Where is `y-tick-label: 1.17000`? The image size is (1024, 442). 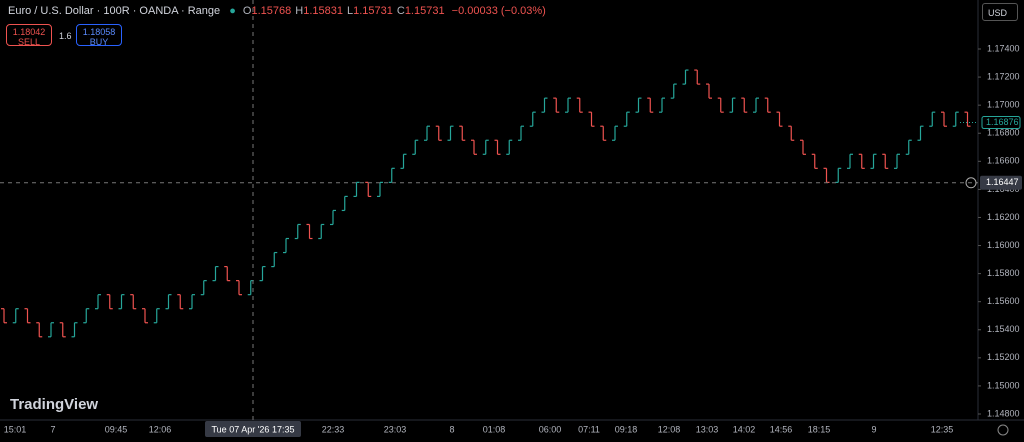
y-tick-label: 1.17000 is located at coordinates (1003, 105).